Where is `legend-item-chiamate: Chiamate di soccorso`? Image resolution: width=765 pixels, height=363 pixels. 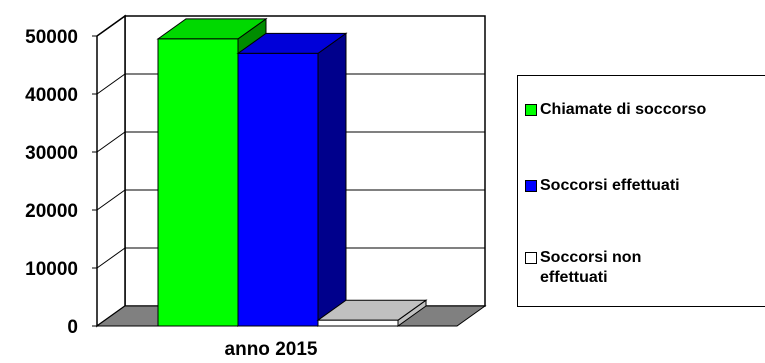 legend-item-chiamate: Chiamate di soccorso is located at coordinates (615, 110).